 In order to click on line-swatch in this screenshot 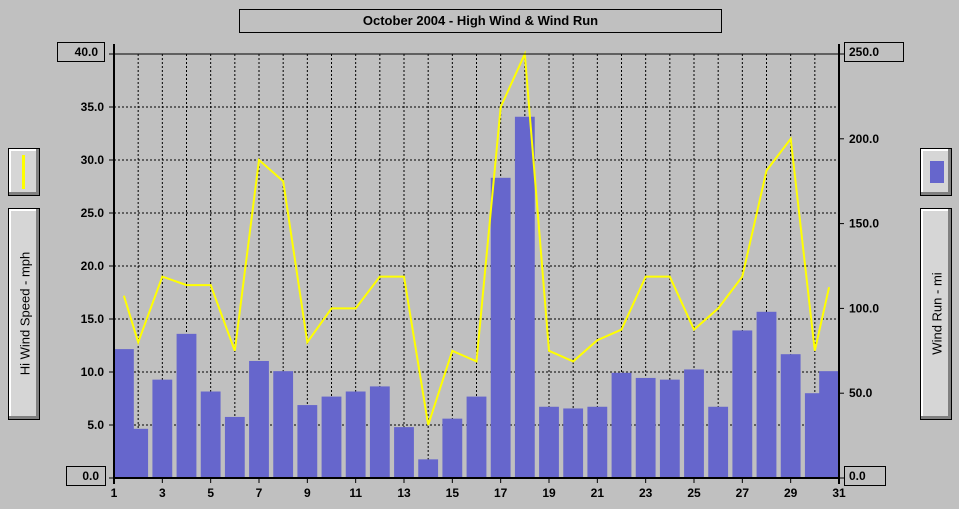, I will do `click(23, 172)`.